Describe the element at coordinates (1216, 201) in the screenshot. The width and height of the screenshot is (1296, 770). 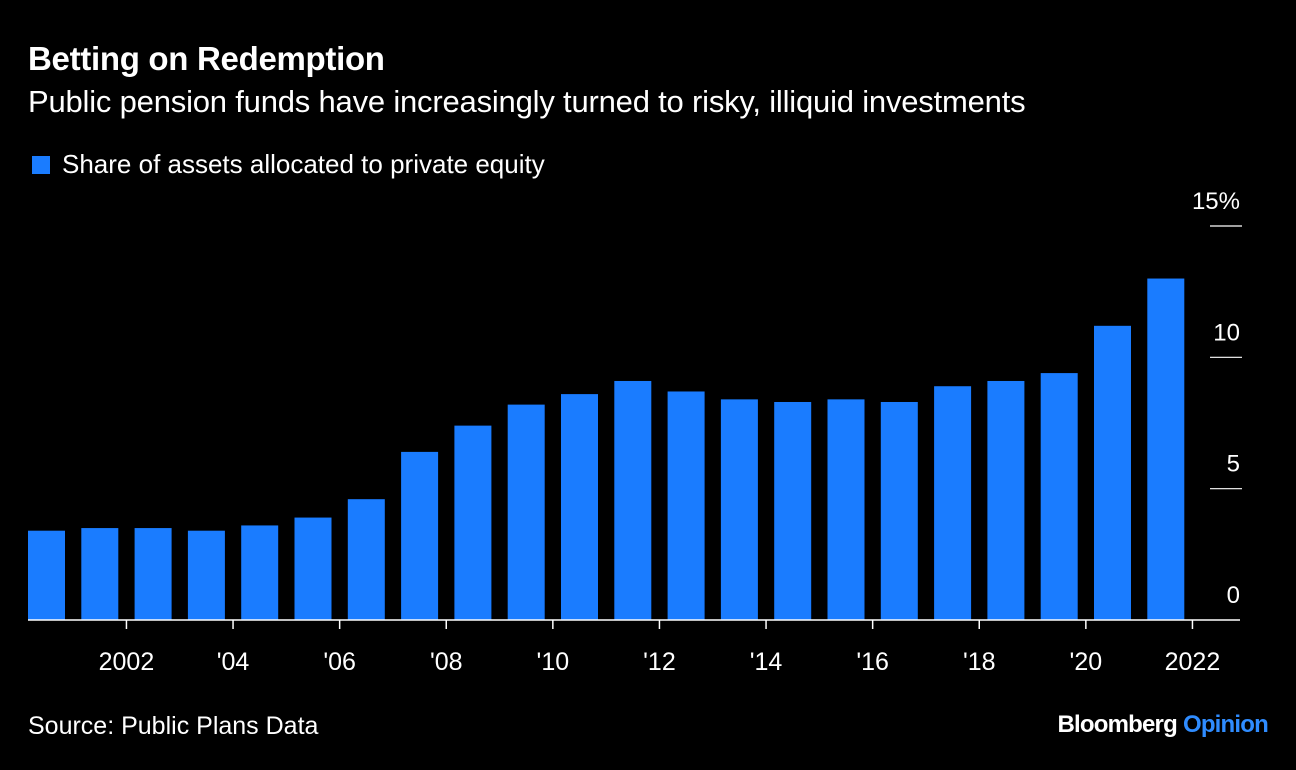
I see `y-tick-label: 15%` at that location.